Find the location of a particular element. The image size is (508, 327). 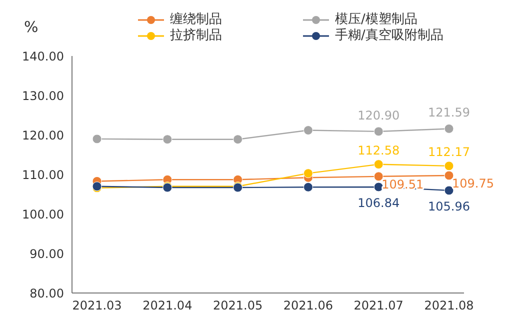

y-tick-label: 140.00 is located at coordinates (43, 56).